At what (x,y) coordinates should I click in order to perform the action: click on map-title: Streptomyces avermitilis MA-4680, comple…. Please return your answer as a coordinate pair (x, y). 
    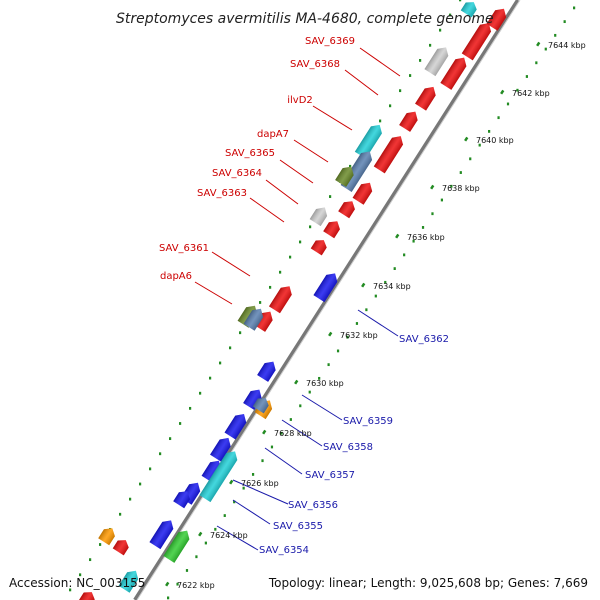
    Looking at the image, I should click on (305, 19).